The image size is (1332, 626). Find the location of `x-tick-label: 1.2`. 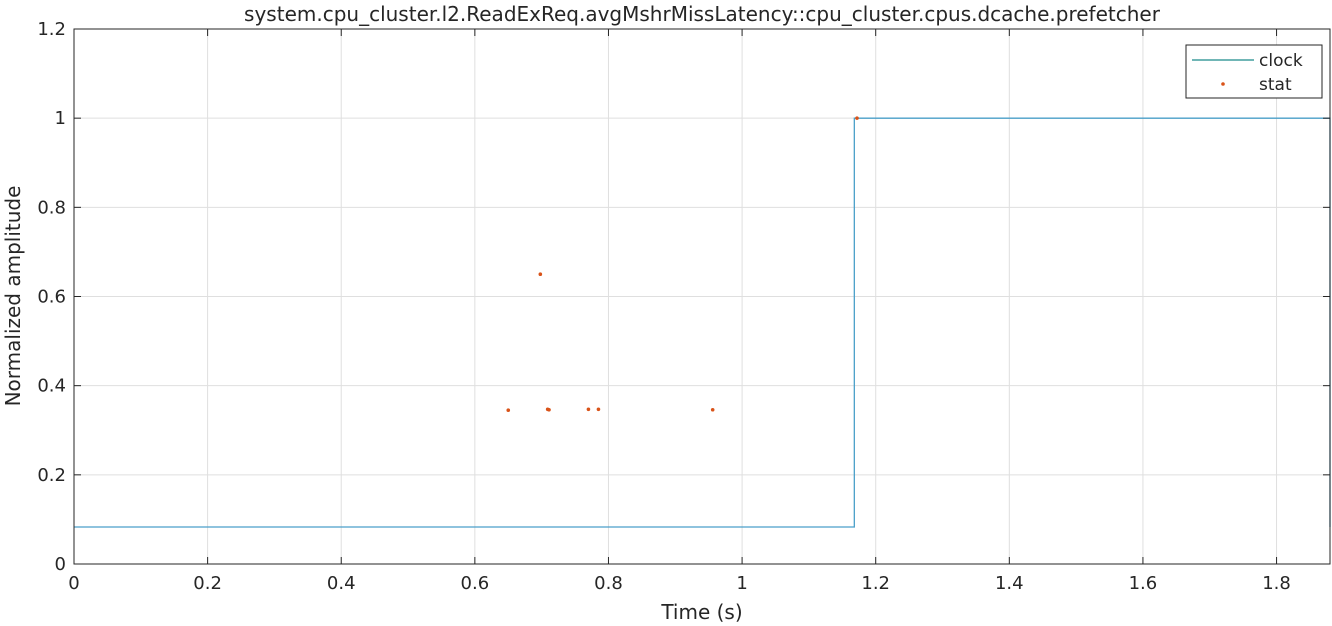

x-tick-label: 1.2 is located at coordinates (875, 583).